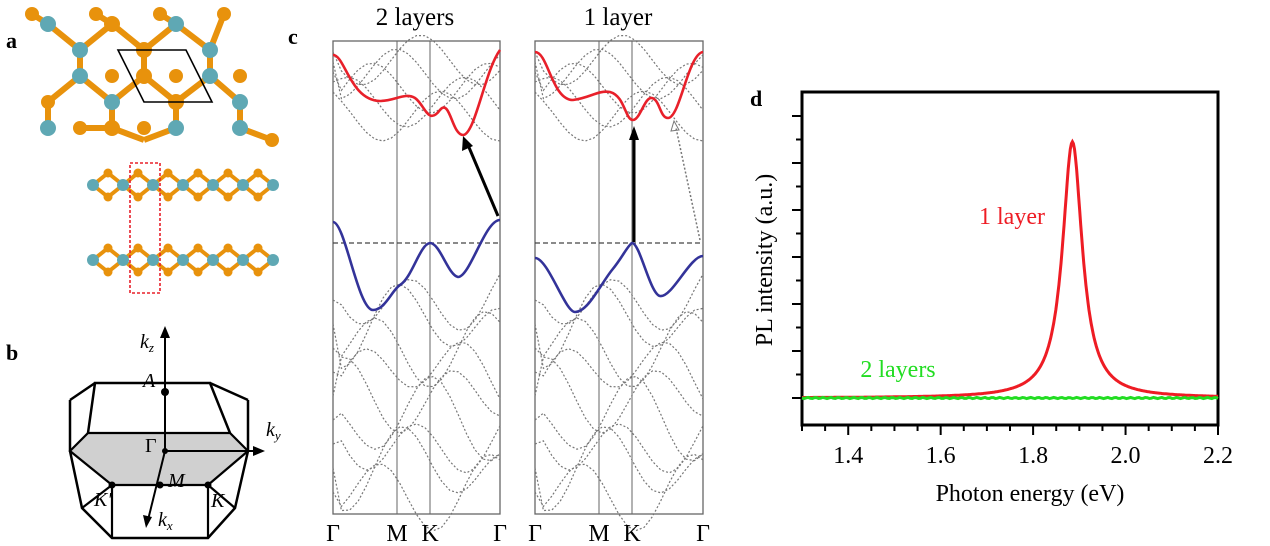  What do you see at coordinates (688, 184) in the screenshot?
I see `indirect-transition-arrow` at bounding box center [688, 184].